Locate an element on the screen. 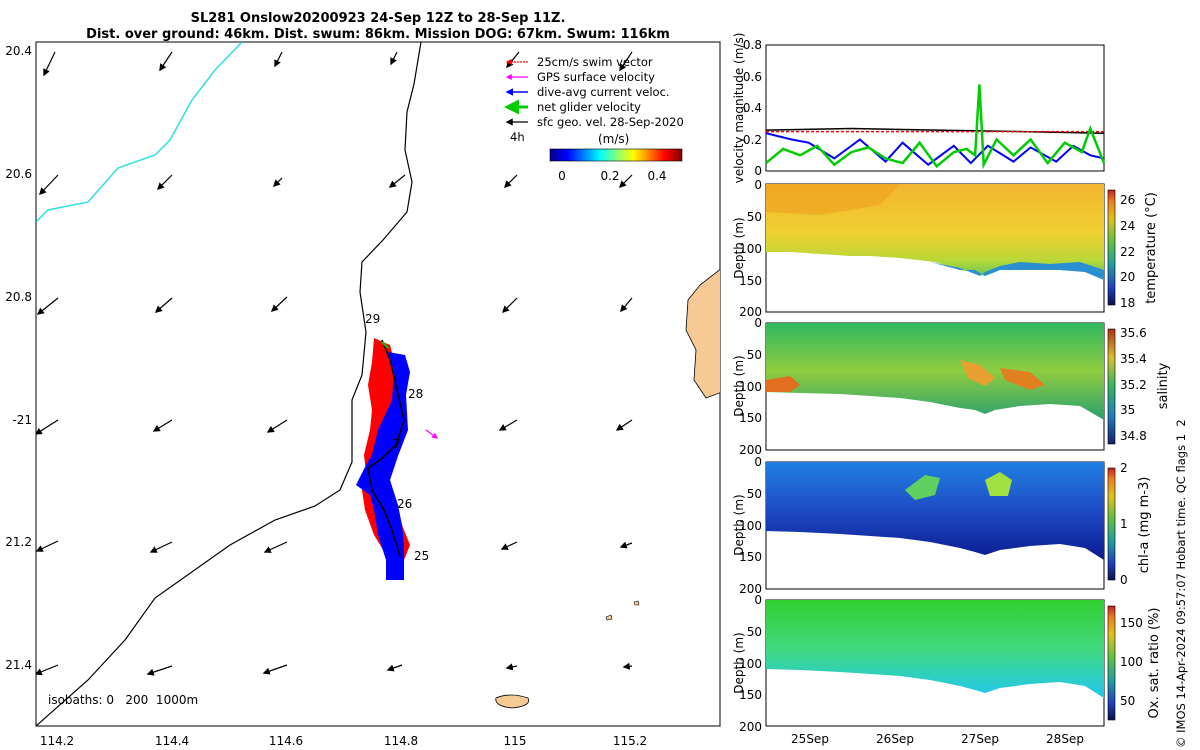  oxygen-colorbar-label: Ox. sat. ratio (%) is located at coordinates (1154, 663).